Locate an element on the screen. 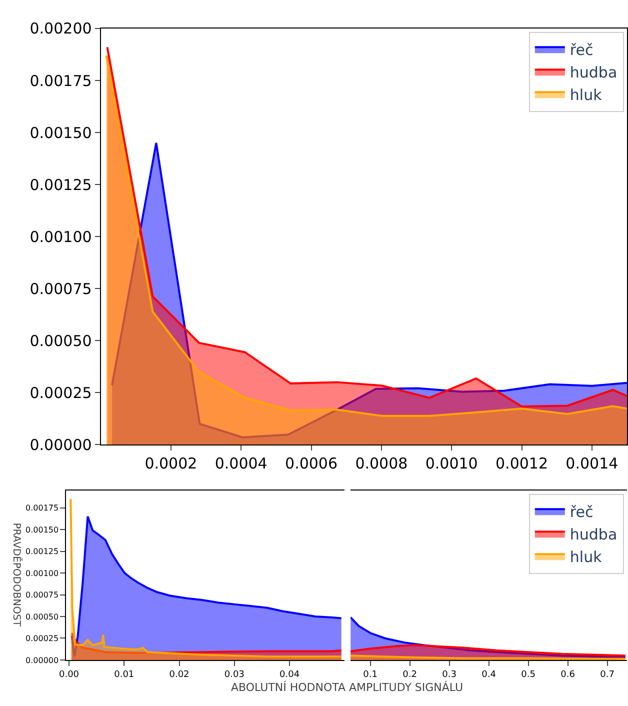 Image resolution: width=628 pixels, height=706 pixels. x-tick-label: 0.0008 is located at coordinates (381, 463).